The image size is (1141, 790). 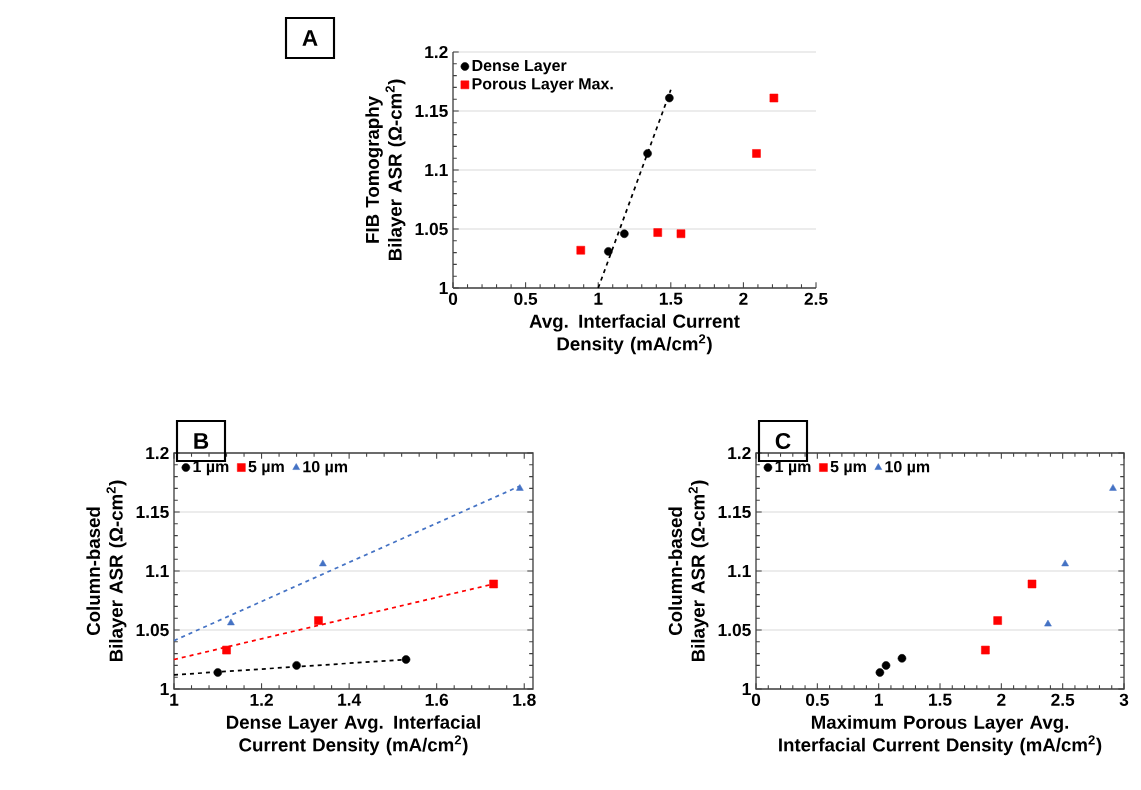 What do you see at coordinates (634, 334) in the screenshot?
I see `x-axis-title: Avg. Interfacial Current Density (mA/cm$^{2}$)` at bounding box center [634, 334].